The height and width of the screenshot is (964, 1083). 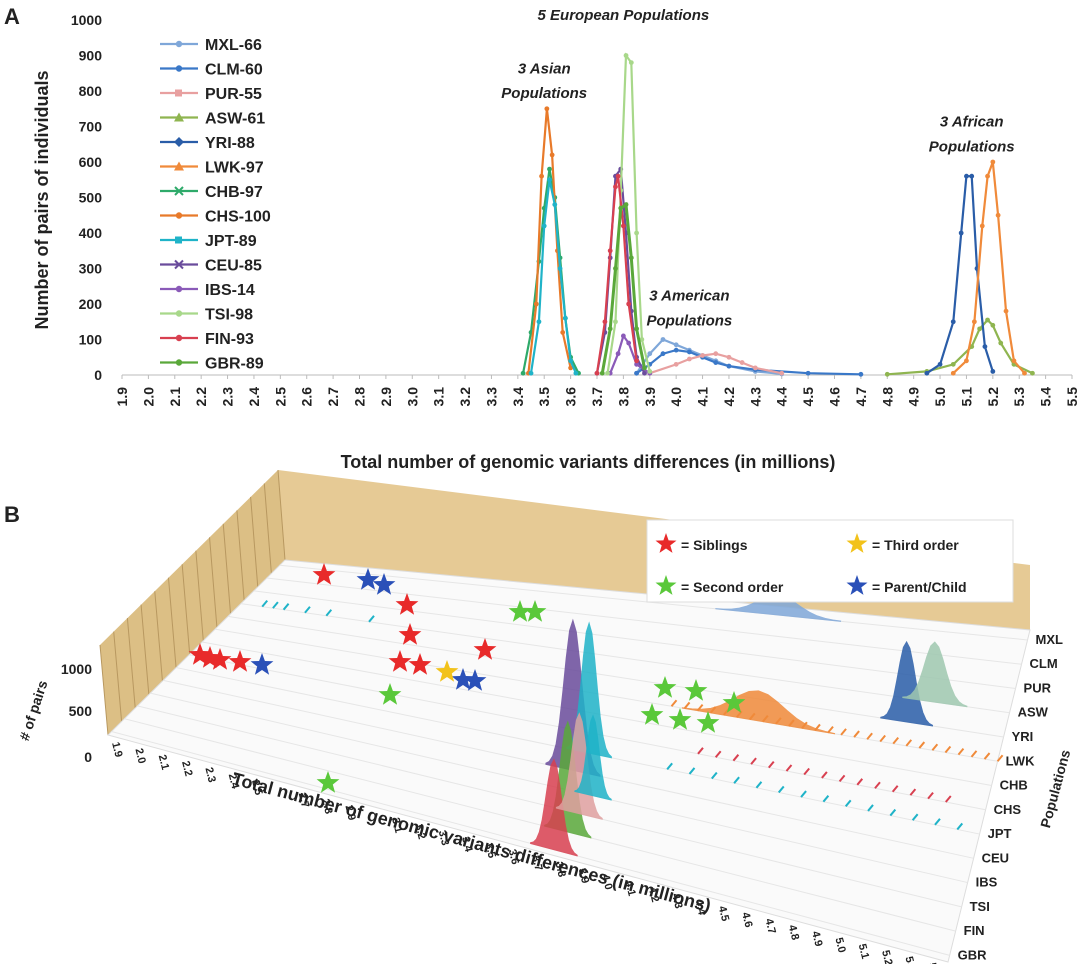 What do you see at coordinates (42, 199) in the screenshot?
I see `panel-a-y-axis-label: Number of pairs of individuals` at bounding box center [42, 199].